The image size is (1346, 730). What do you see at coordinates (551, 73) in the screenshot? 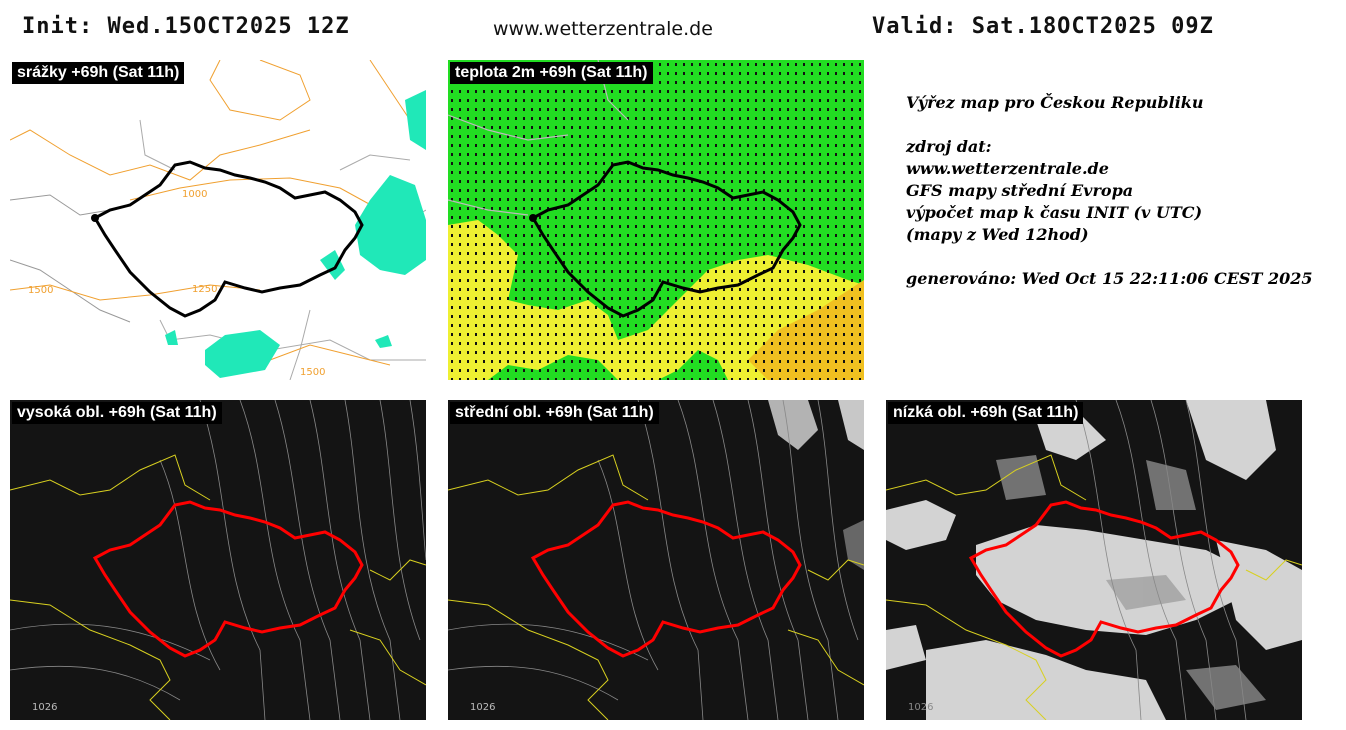
I see `temp-label: teplota 2m +69h (Sat 11h)` at bounding box center [551, 73].